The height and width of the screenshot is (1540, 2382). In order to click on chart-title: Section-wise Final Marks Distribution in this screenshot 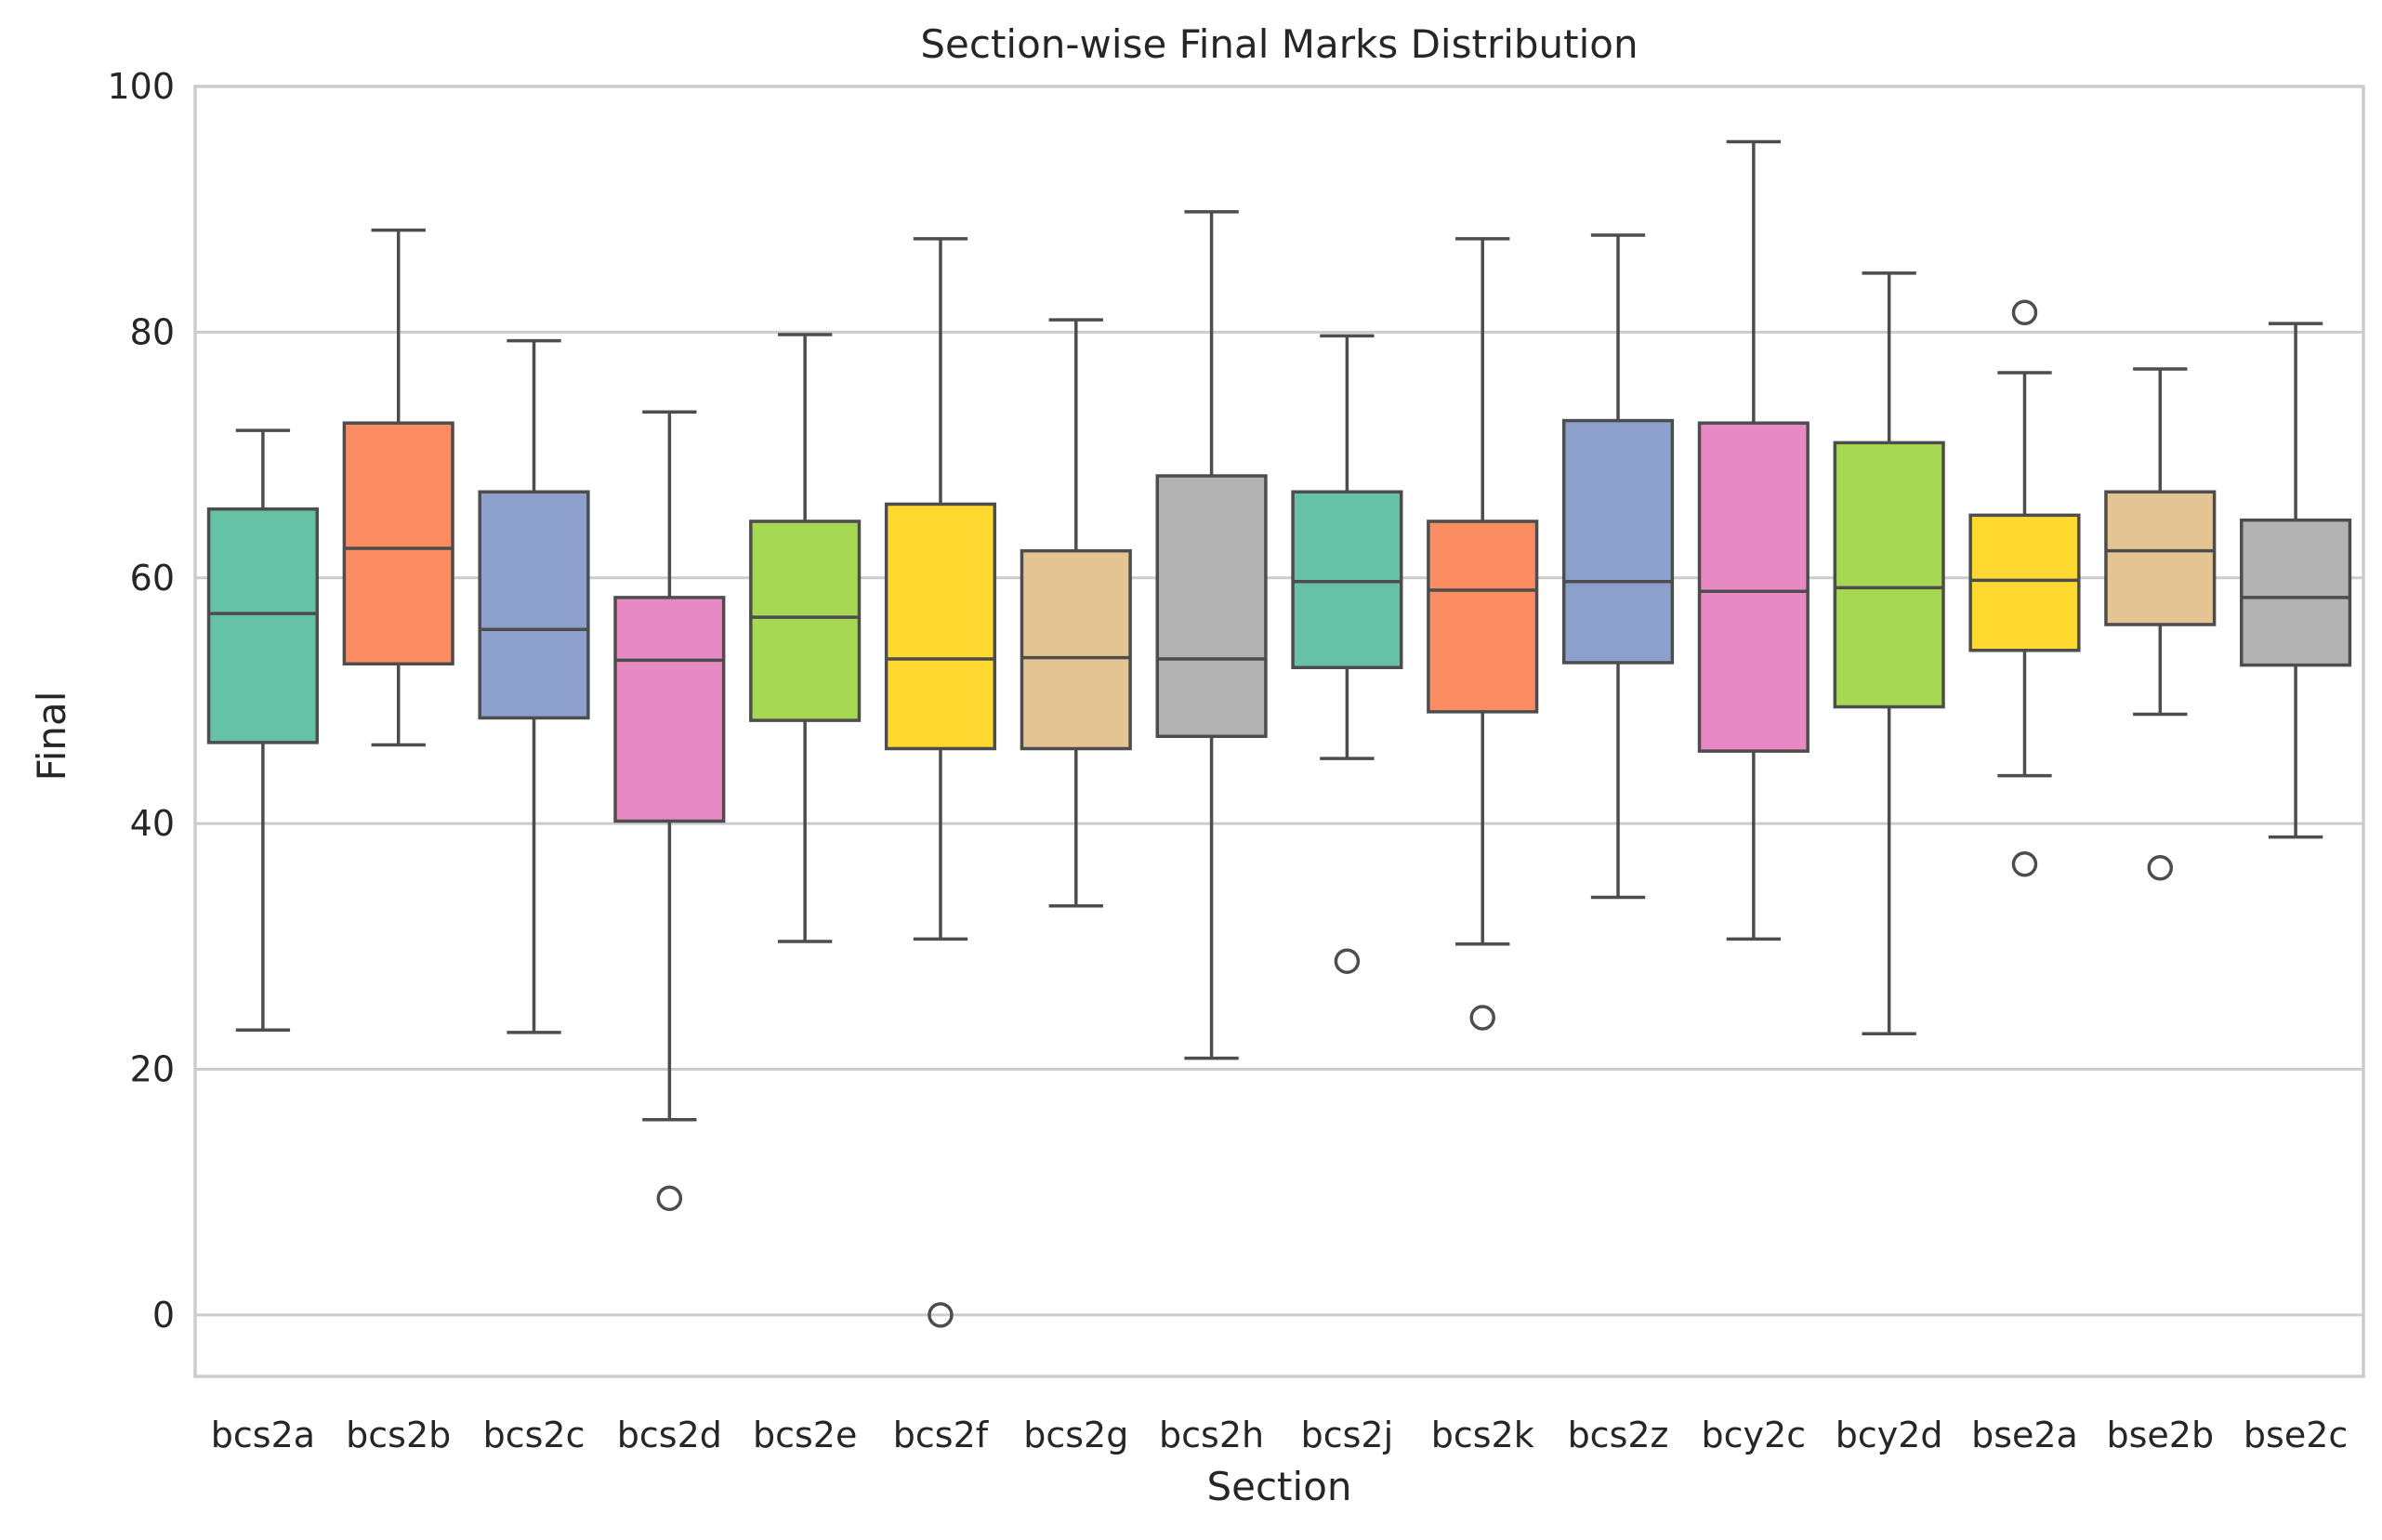, I will do `click(1279, 44)`.